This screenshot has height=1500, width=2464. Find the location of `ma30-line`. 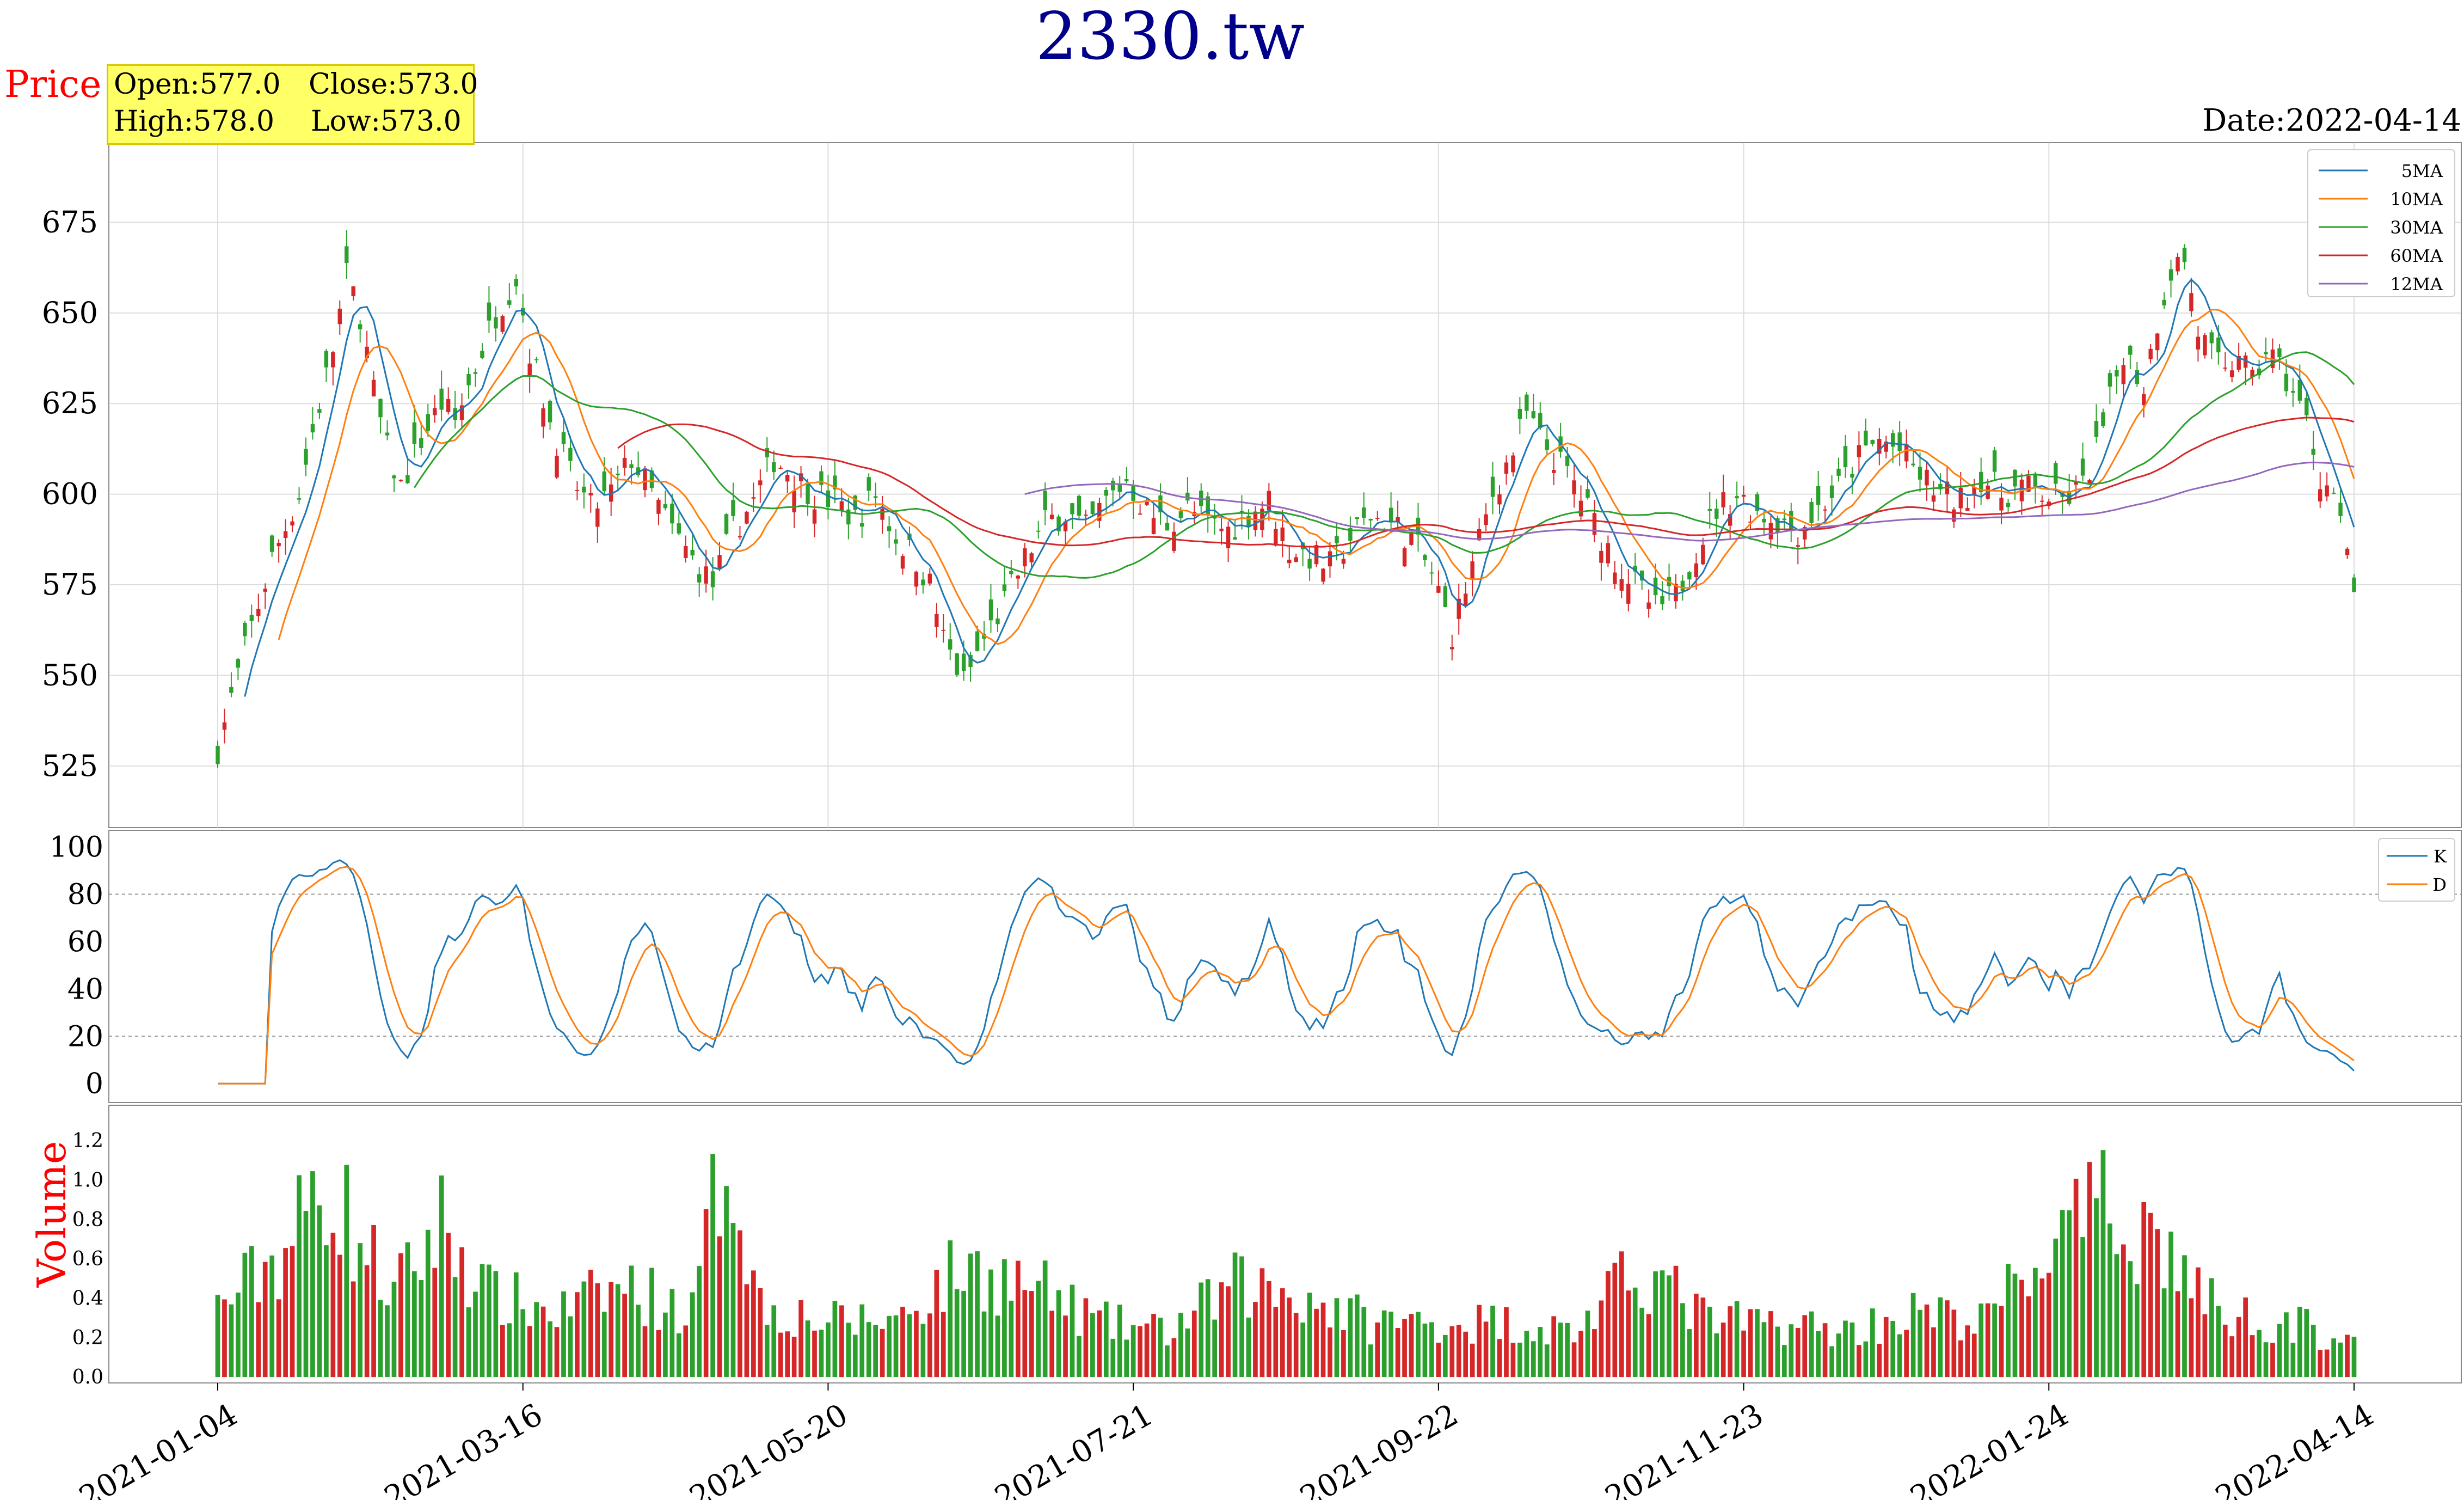

ma30-line is located at coordinates (1384, 465).